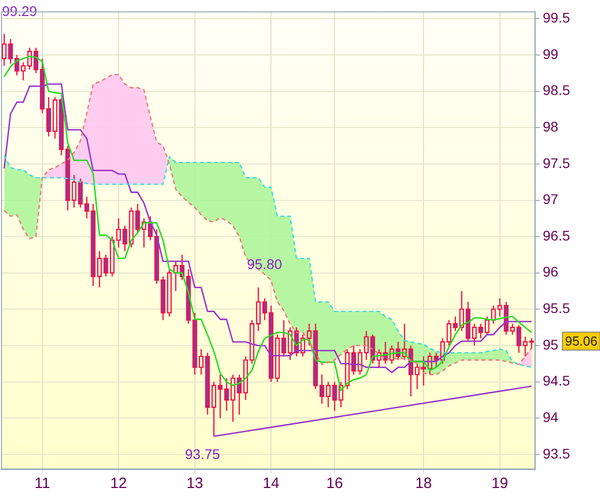 The image size is (600, 497). What do you see at coordinates (556, 162) in the screenshot?
I see `y-tick-label: 97.5` at bounding box center [556, 162].